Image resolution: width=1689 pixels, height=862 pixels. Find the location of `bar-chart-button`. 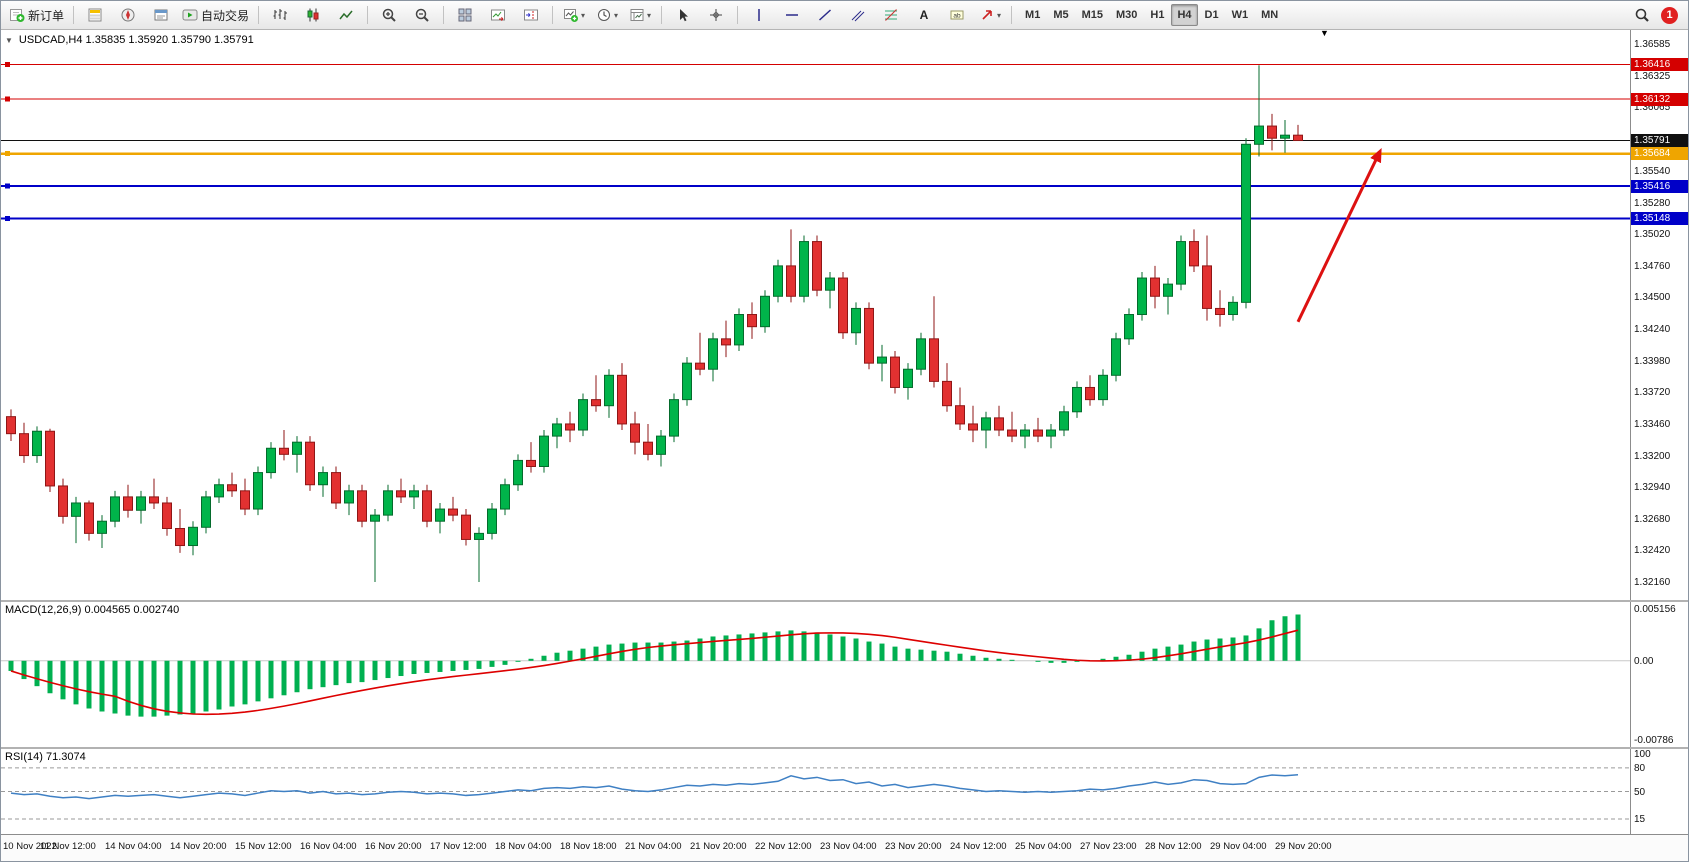

bar-chart-button is located at coordinates (280, 15).